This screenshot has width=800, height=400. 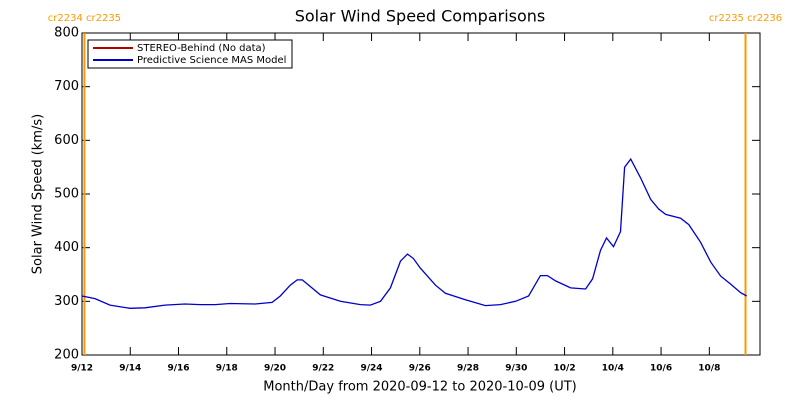 I want to click on legend-label: Predictive Science MAS Model, so click(x=211, y=60).